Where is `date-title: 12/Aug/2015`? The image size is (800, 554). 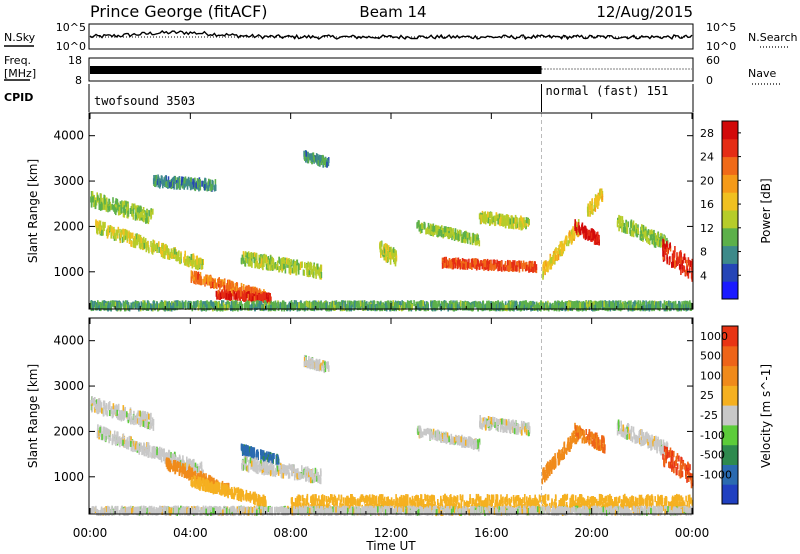
date-title: 12/Aug/2015 is located at coordinates (644, 12).